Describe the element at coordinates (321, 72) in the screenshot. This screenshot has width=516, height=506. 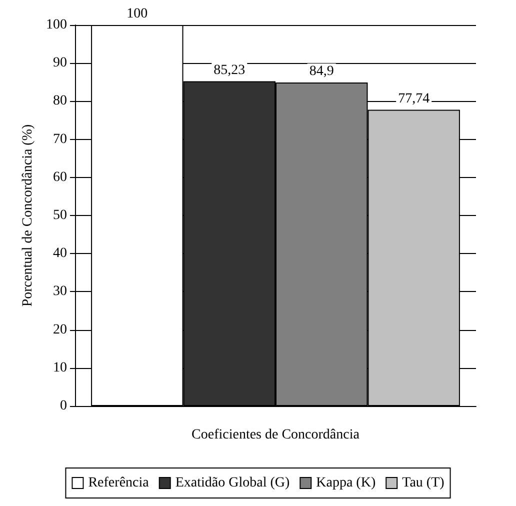
I see `data-label: 84,9` at that location.